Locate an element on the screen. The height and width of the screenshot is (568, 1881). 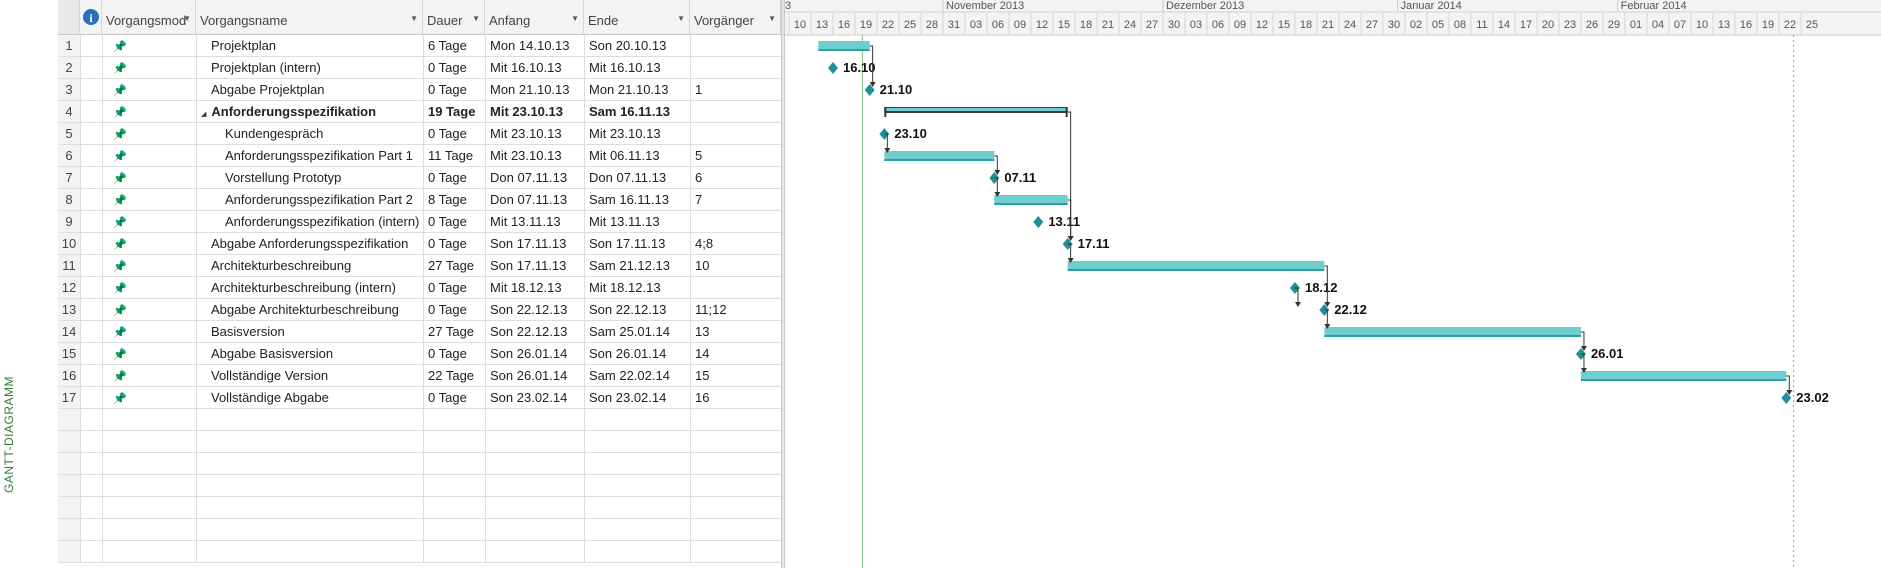
task-start-cell: Mit 16.10.13 is located at coordinates (534, 67).